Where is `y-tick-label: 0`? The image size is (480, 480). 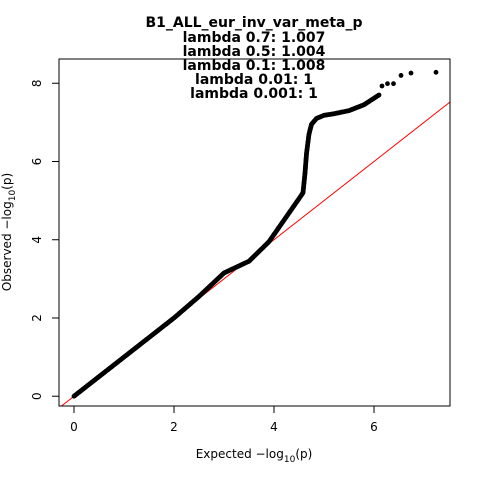
y-tick-label: 0 is located at coordinates (37, 396).